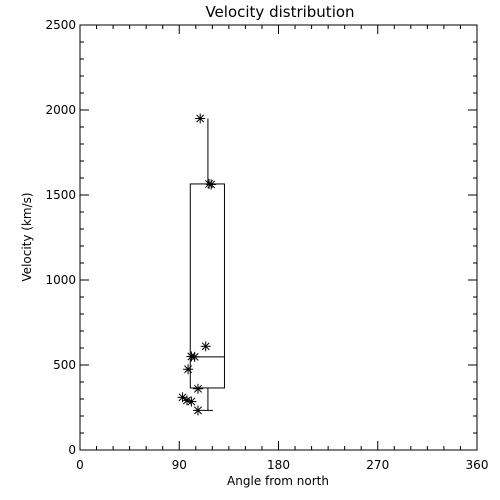 This screenshot has height=500, width=500. I want to click on x-tick-label: 0, so click(80, 465).